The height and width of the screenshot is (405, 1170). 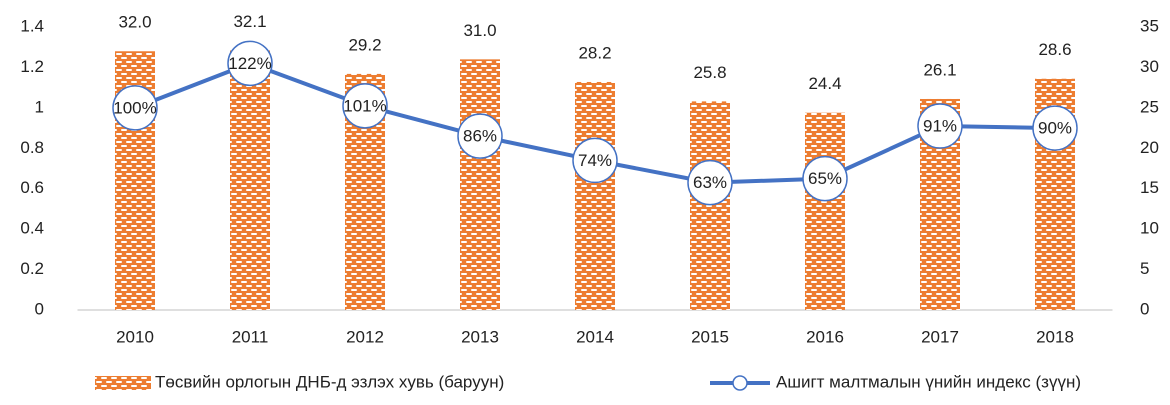 What do you see at coordinates (1149, 25) in the screenshot?
I see `y2-tick-label: 35` at bounding box center [1149, 25].